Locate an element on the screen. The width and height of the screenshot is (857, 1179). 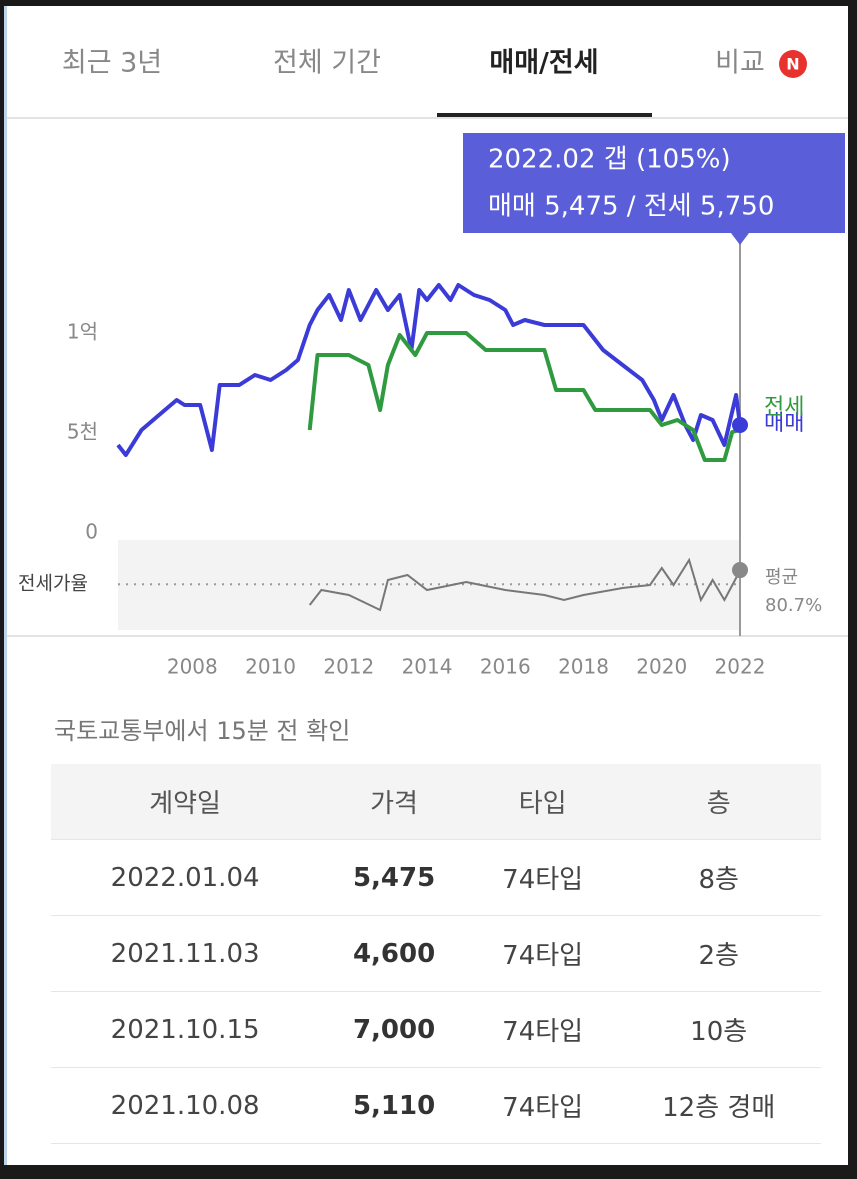
y-tick-label: 1억 is located at coordinates (82, 332).